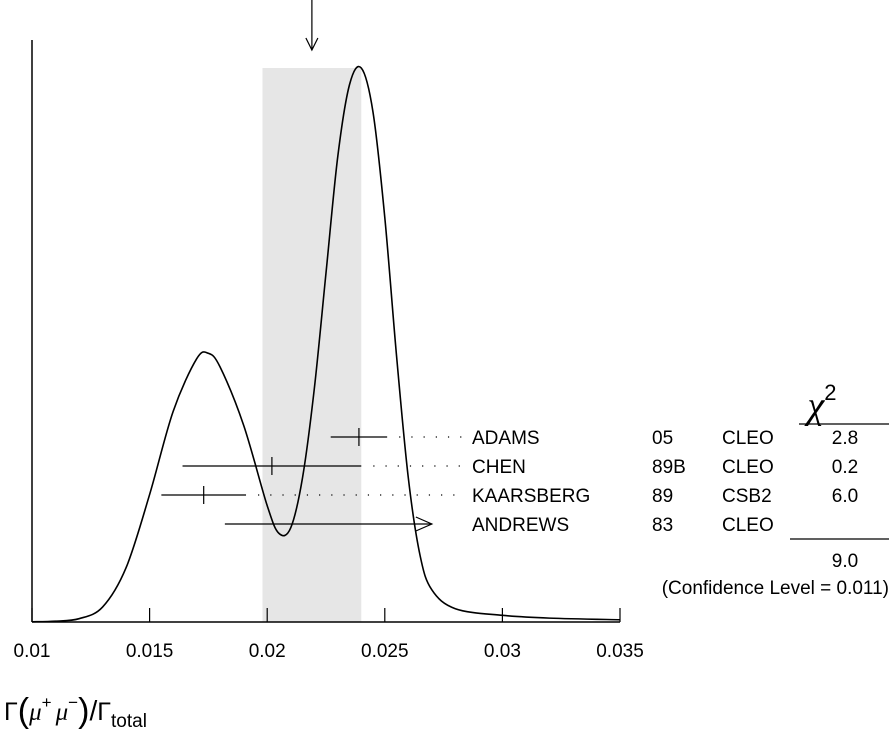  Describe the element at coordinates (830, 392) in the screenshot. I see `chi2-header-superscript: 2` at that location.